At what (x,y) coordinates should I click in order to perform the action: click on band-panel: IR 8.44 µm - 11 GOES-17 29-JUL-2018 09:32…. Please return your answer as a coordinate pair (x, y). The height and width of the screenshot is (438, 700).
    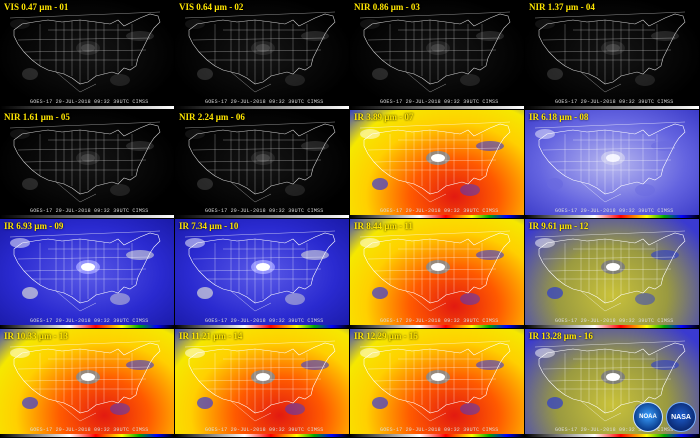
    Looking at the image, I should click on (437, 273).